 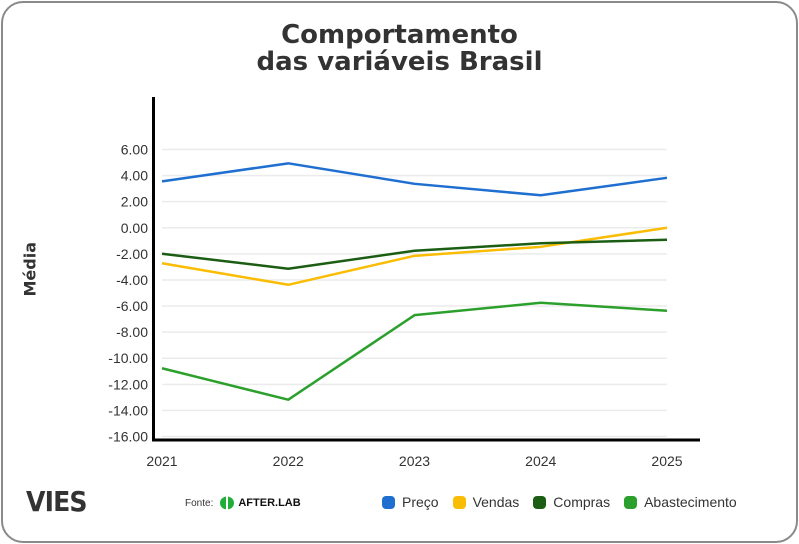 I want to click on y-tick-label: -12.00, so click(x=128, y=384).